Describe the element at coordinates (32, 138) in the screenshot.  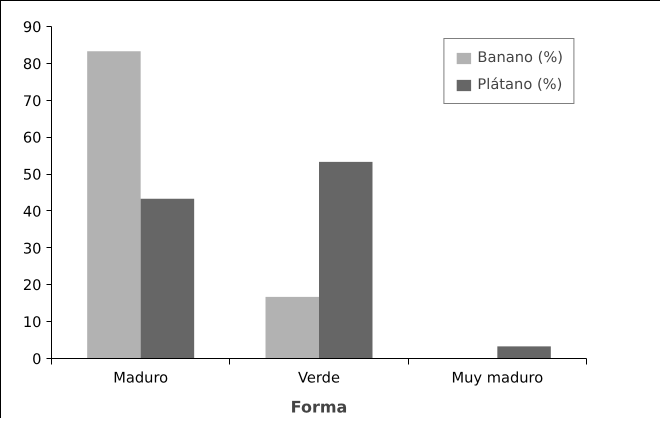
I see `y-tick-label: 60` at that location.